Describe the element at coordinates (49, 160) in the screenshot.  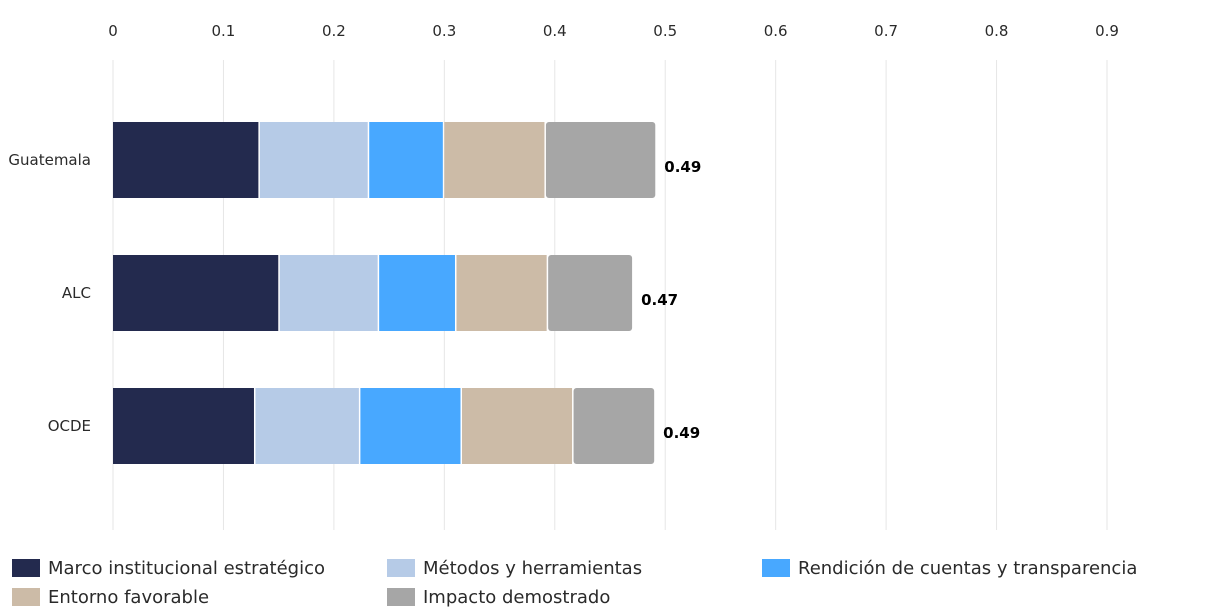
I see `category-label: Guatemala` at that location.